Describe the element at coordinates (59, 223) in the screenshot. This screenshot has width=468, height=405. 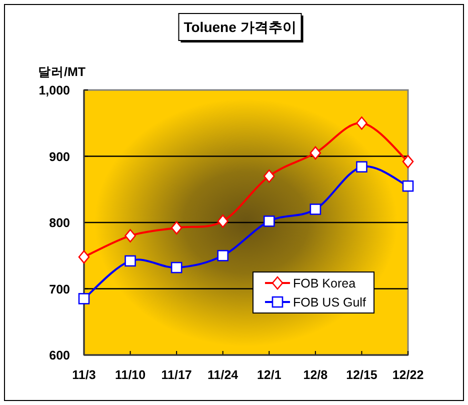
I see `y-tick-label: 800` at that location.